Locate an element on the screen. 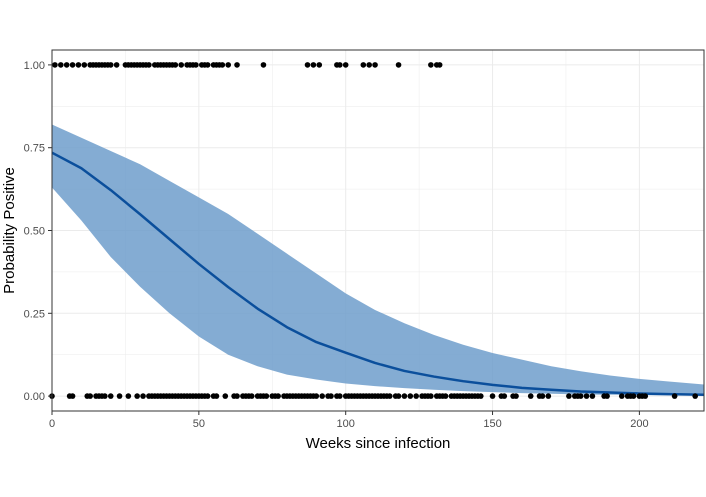  x-axis: 0 50 100 150 200 is located at coordinates (349, 420).